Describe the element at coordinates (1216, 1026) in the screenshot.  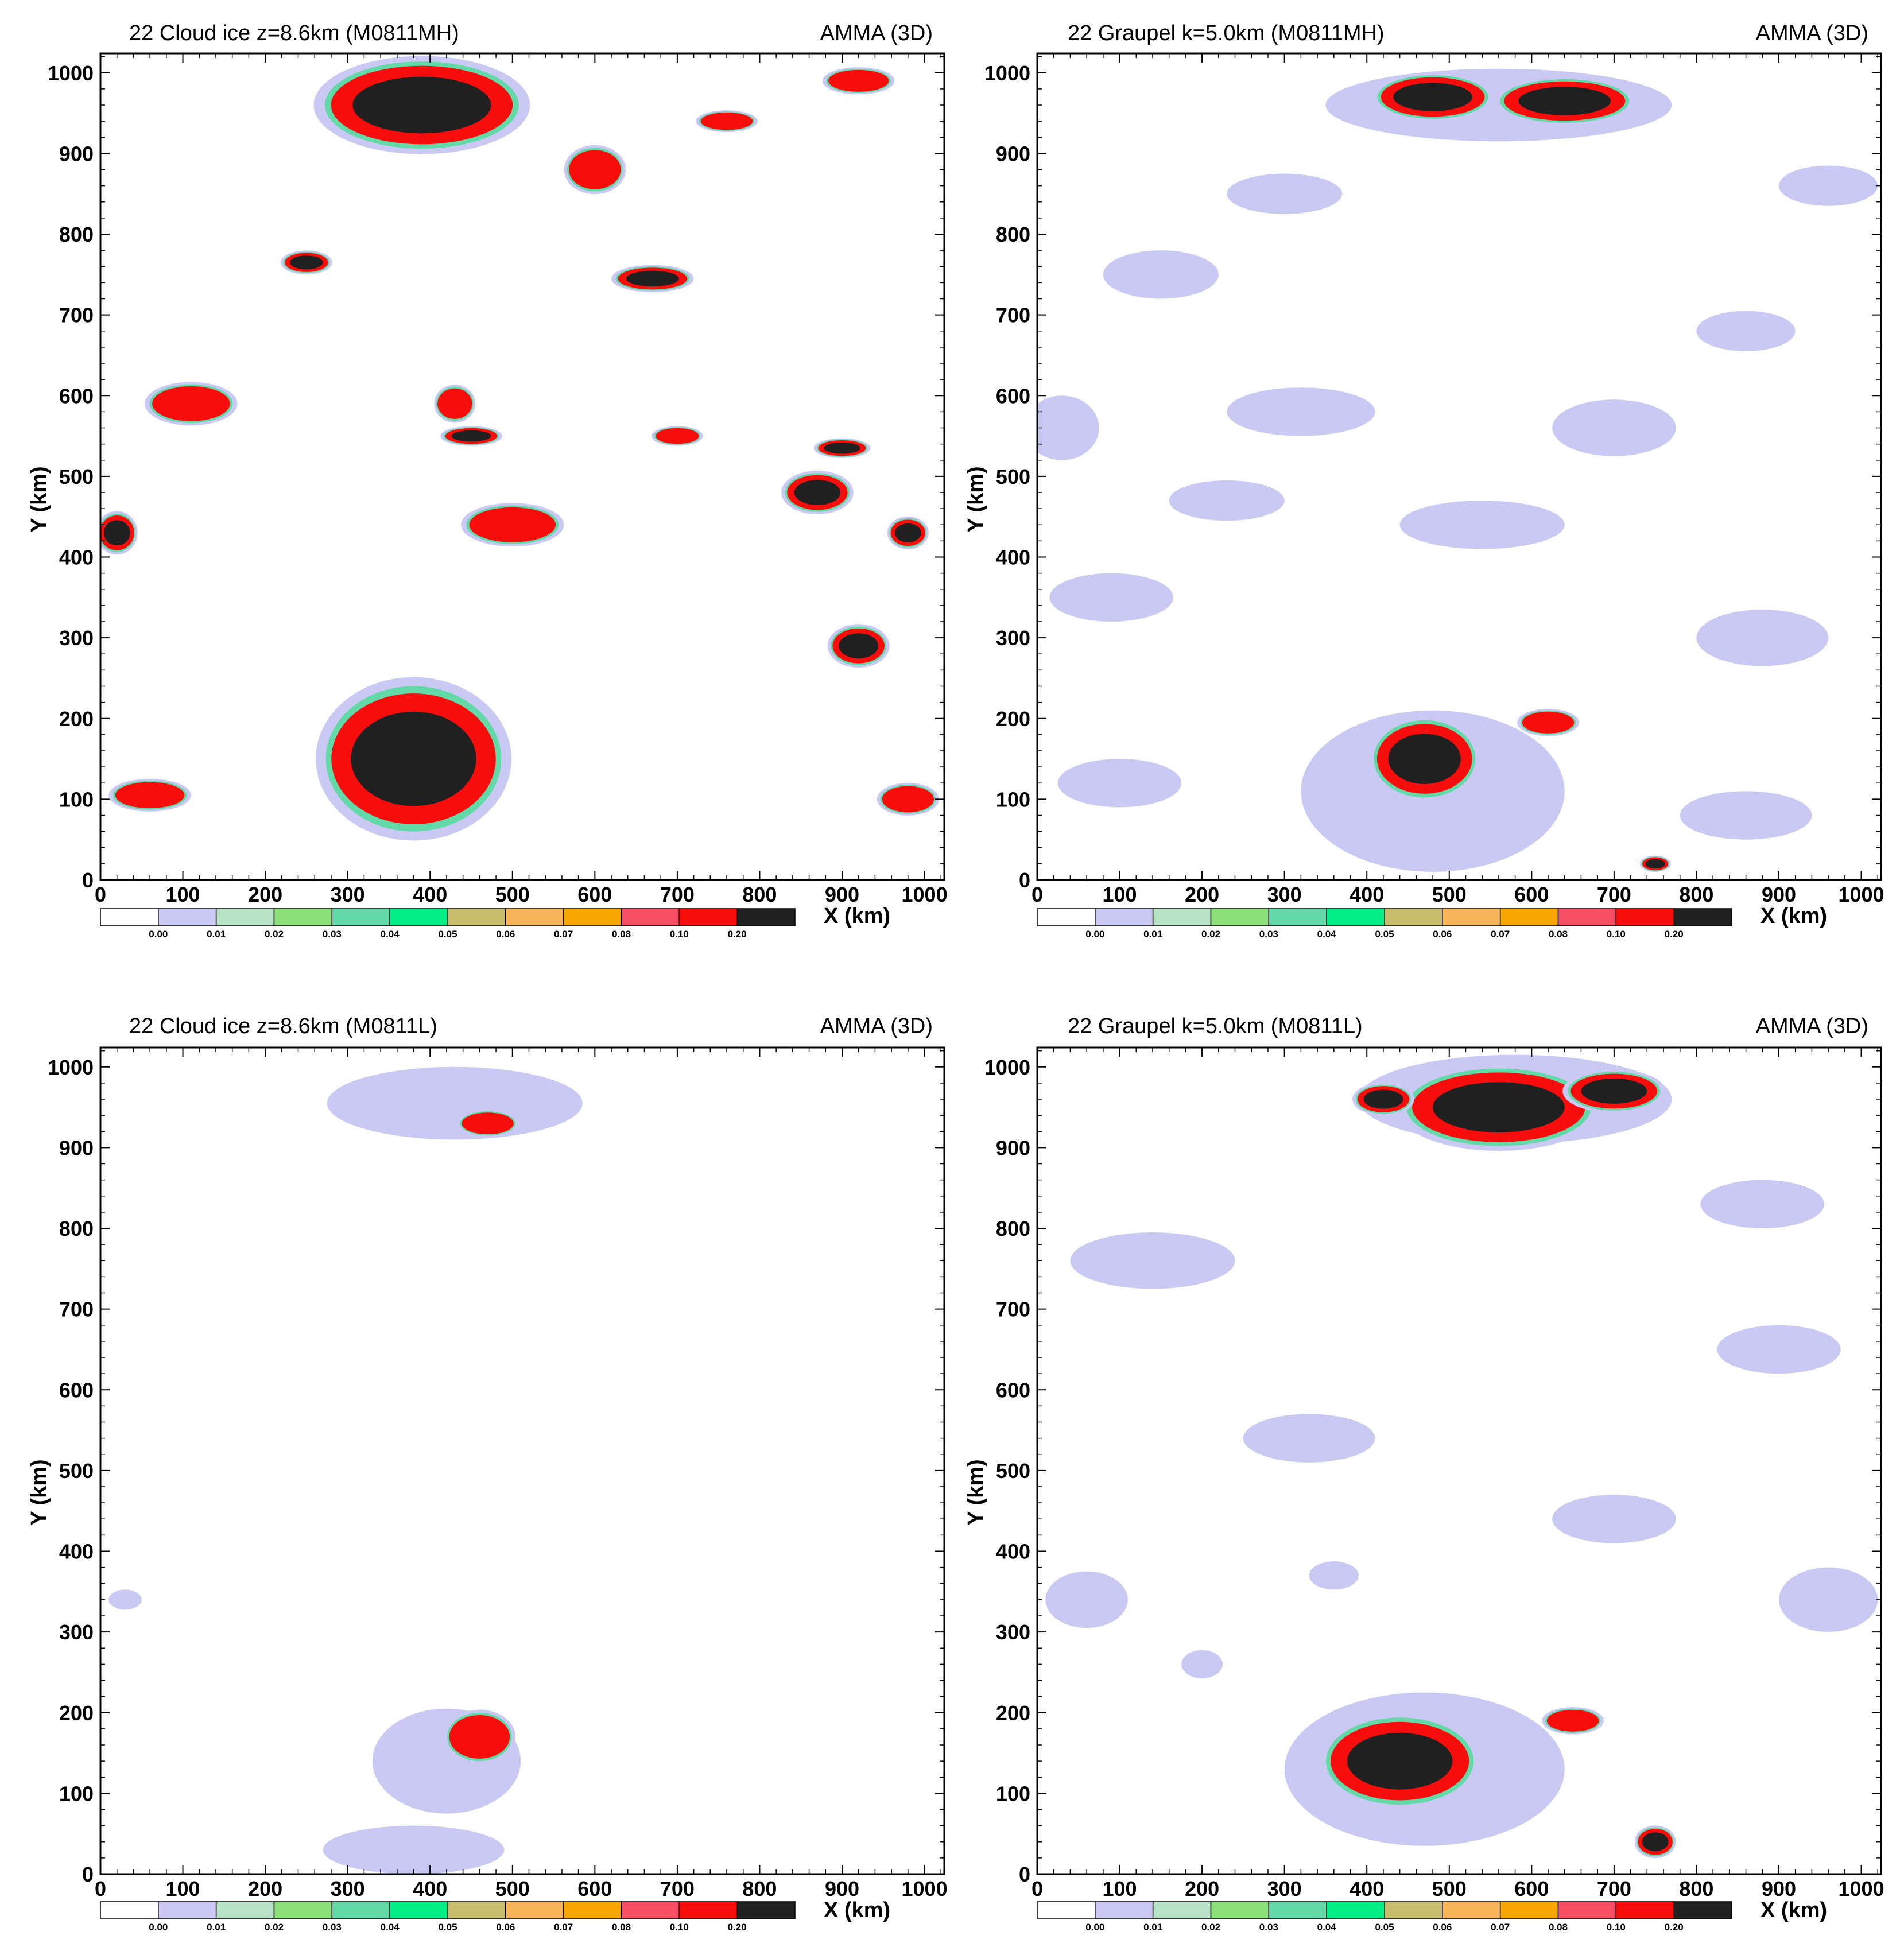
I see `panel-title: 22 Graupel k=5.0km (M0811L)` at that location.